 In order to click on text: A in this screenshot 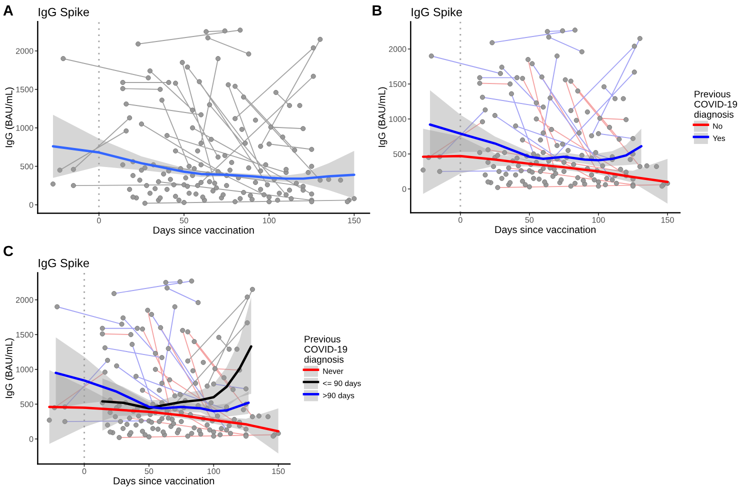, I will do `click(8, 10)`.